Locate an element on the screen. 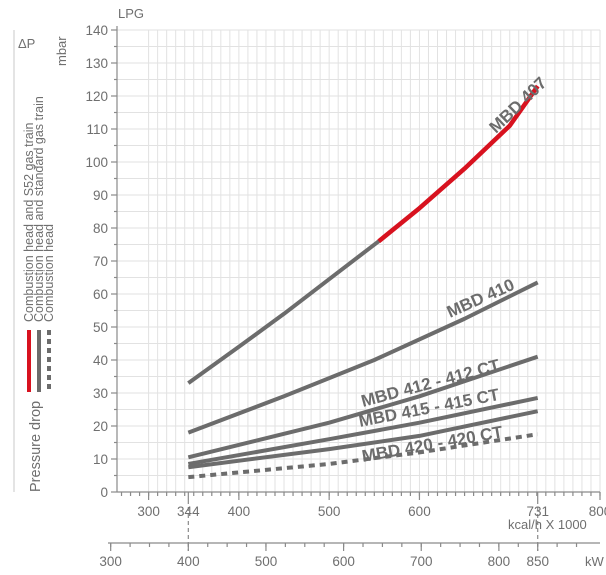 The width and height of the screenshot is (606, 575). y-tick-label: 50 is located at coordinates (100, 327).